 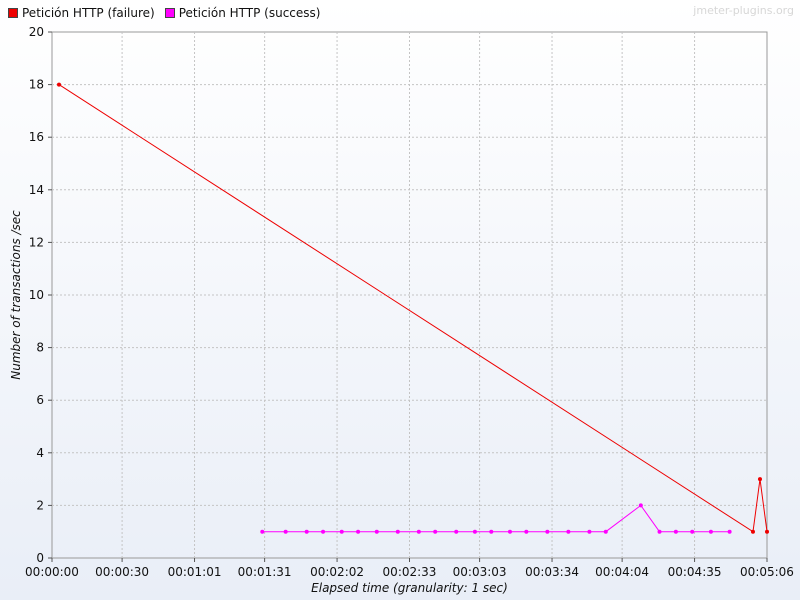 What do you see at coordinates (36, 190) in the screenshot?
I see `y-tick-label: 14` at bounding box center [36, 190].